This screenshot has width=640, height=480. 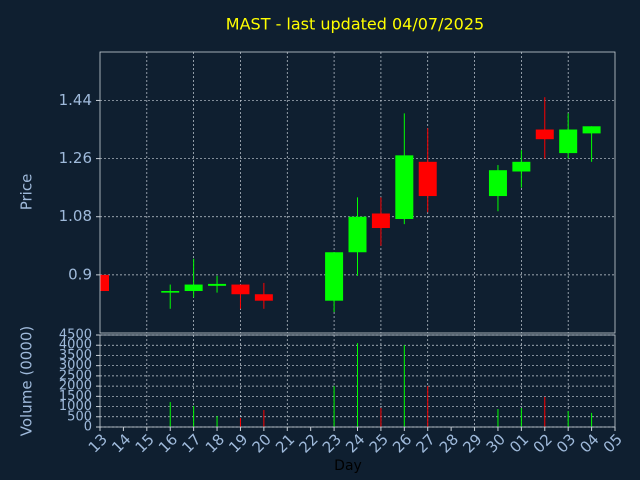 What do you see at coordinates (75, 375) in the screenshot?
I see `y-tick-label: 2500` at bounding box center [75, 375].